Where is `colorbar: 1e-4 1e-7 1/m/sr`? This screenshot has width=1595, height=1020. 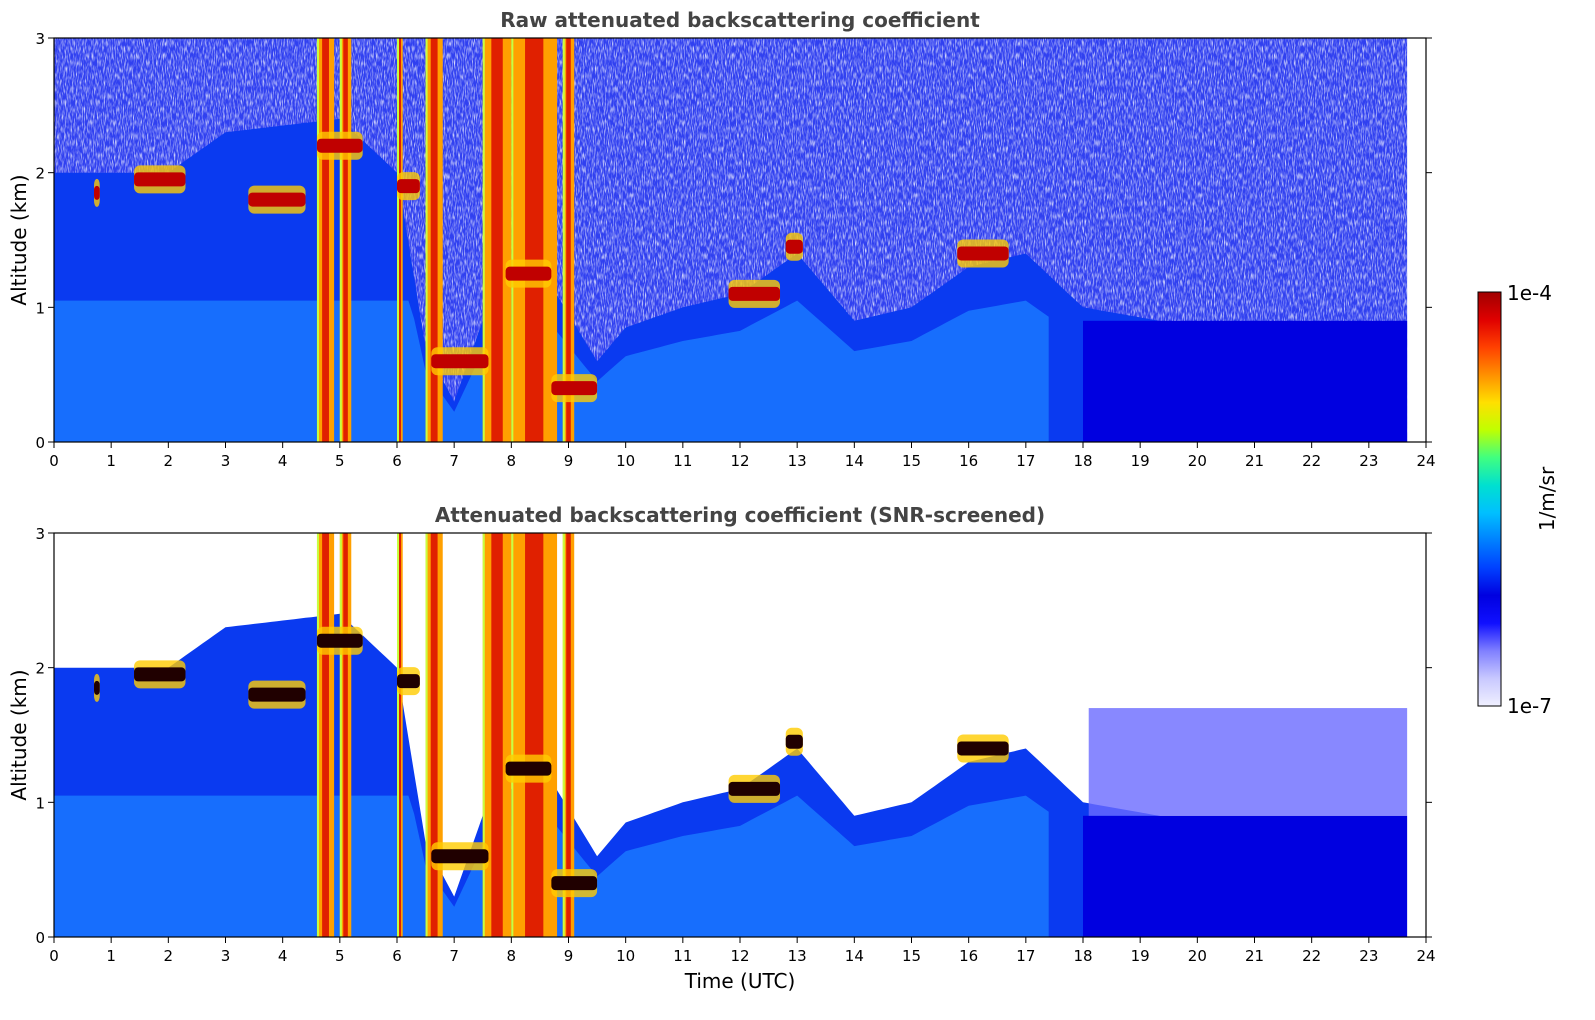 colorbar: 1e-4 1e-7 1/m/sr is located at coordinates (1518, 499).